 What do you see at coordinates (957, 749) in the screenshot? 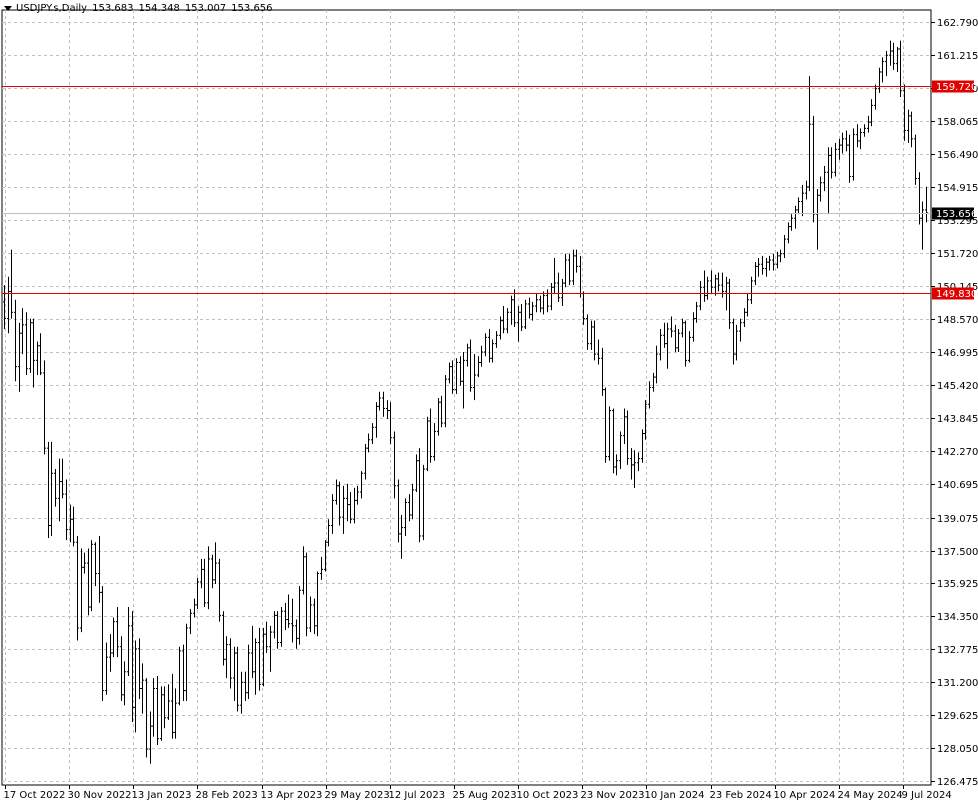
I see `y-tick-label: 128.050` at bounding box center [957, 749].